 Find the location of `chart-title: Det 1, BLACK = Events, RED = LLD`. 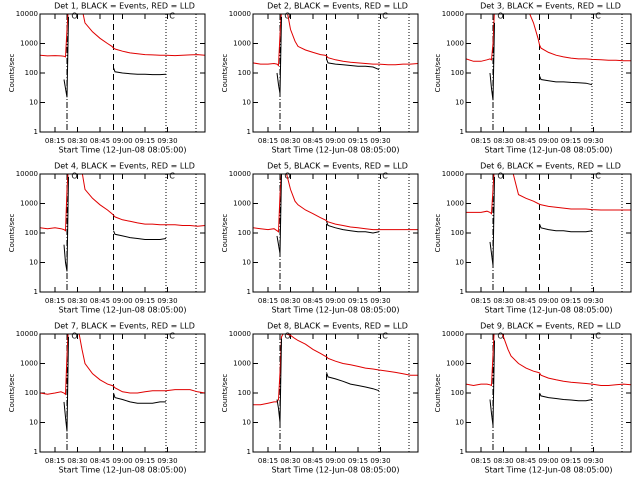

chart-title: Det 1, BLACK = Events, RED = LLD is located at coordinates (124, 6).